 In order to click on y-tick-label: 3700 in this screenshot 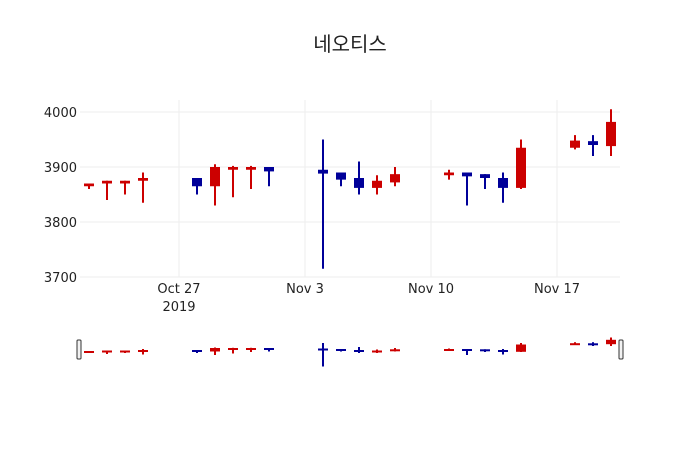, I will do `click(60, 278)`.